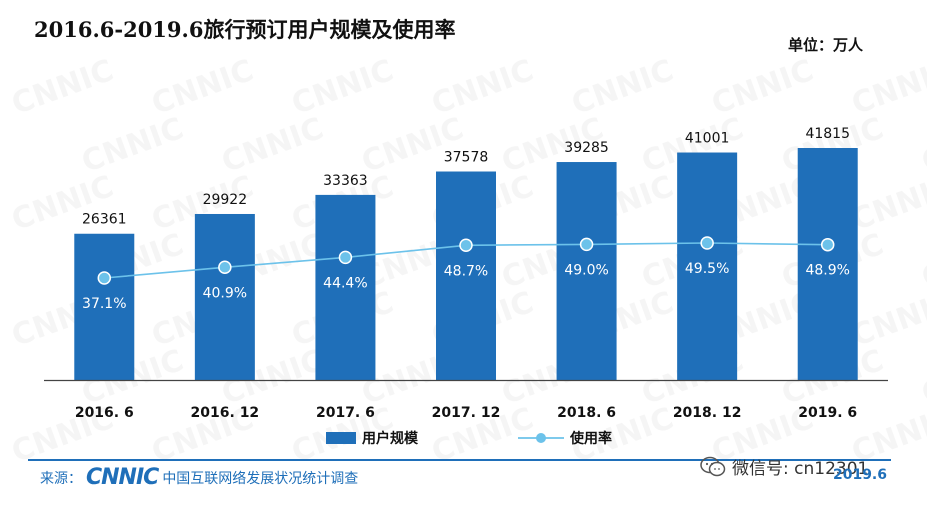 This screenshot has height=507, width=927. I want to click on date-tag: 2019.6, so click(859, 475).